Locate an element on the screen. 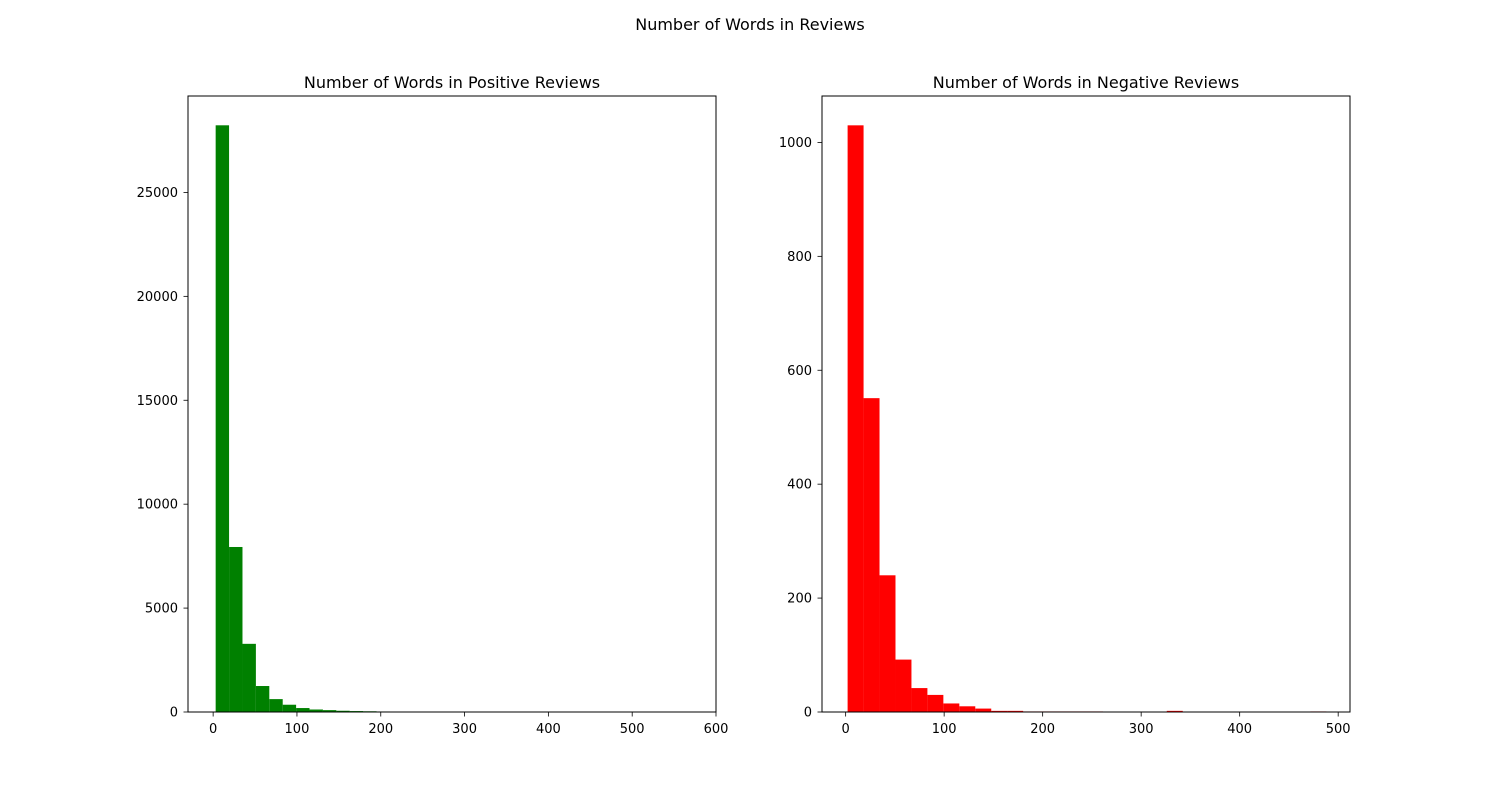  positive-x-tick-label: 0 is located at coordinates (213, 729).